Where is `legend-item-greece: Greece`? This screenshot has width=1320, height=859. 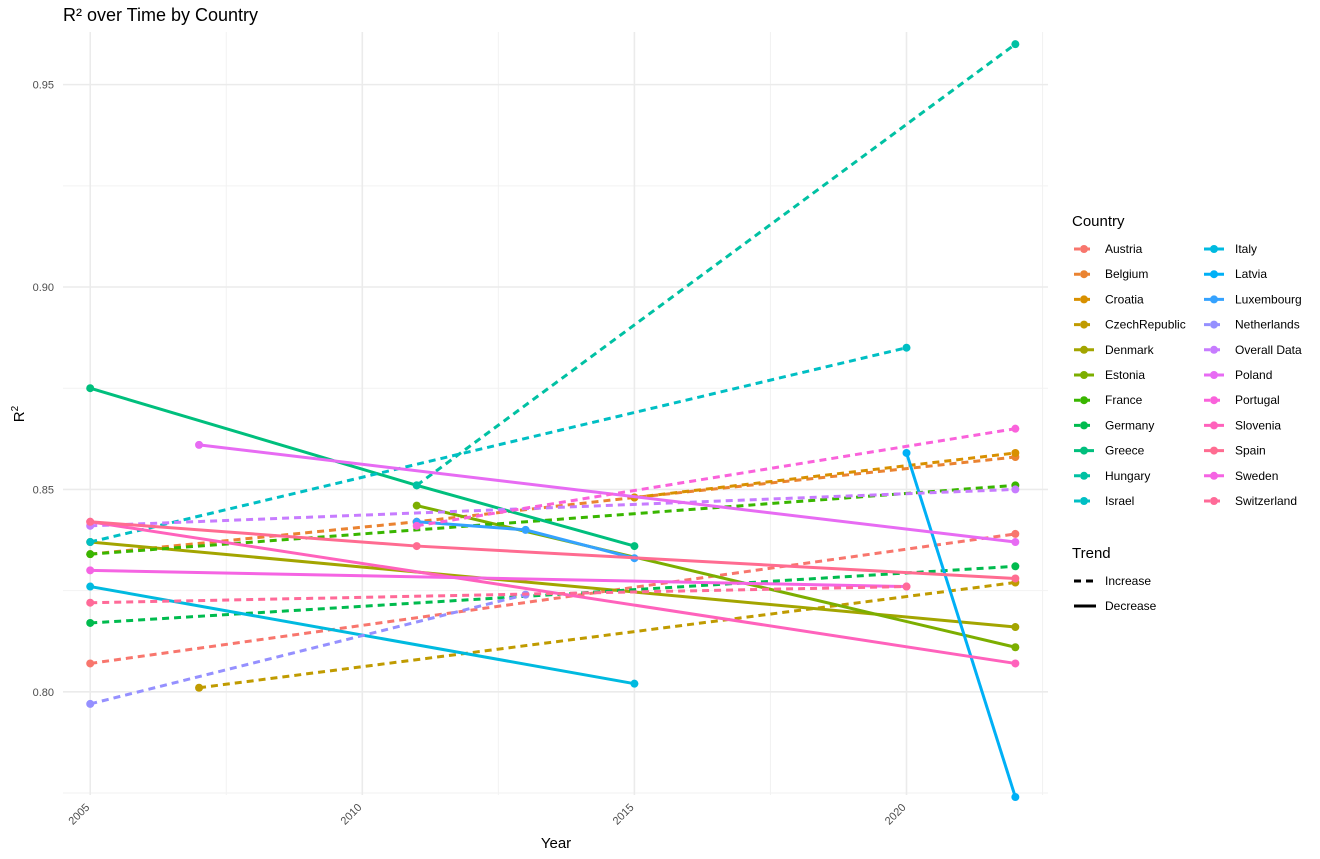
legend-item-greece: Greece is located at coordinates (1109, 451).